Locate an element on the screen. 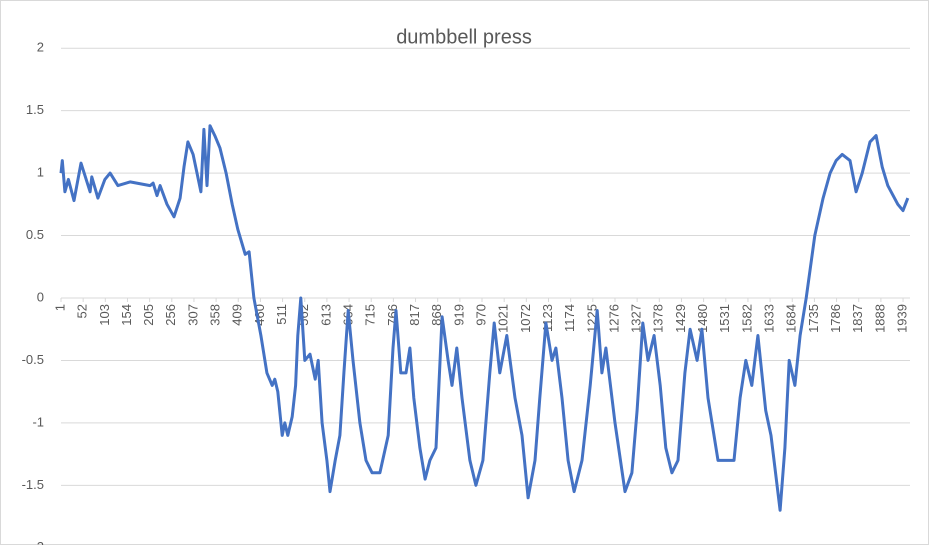 The height and width of the screenshot is (550, 929). x-tick-label: 970 is located at coordinates (480, 315).